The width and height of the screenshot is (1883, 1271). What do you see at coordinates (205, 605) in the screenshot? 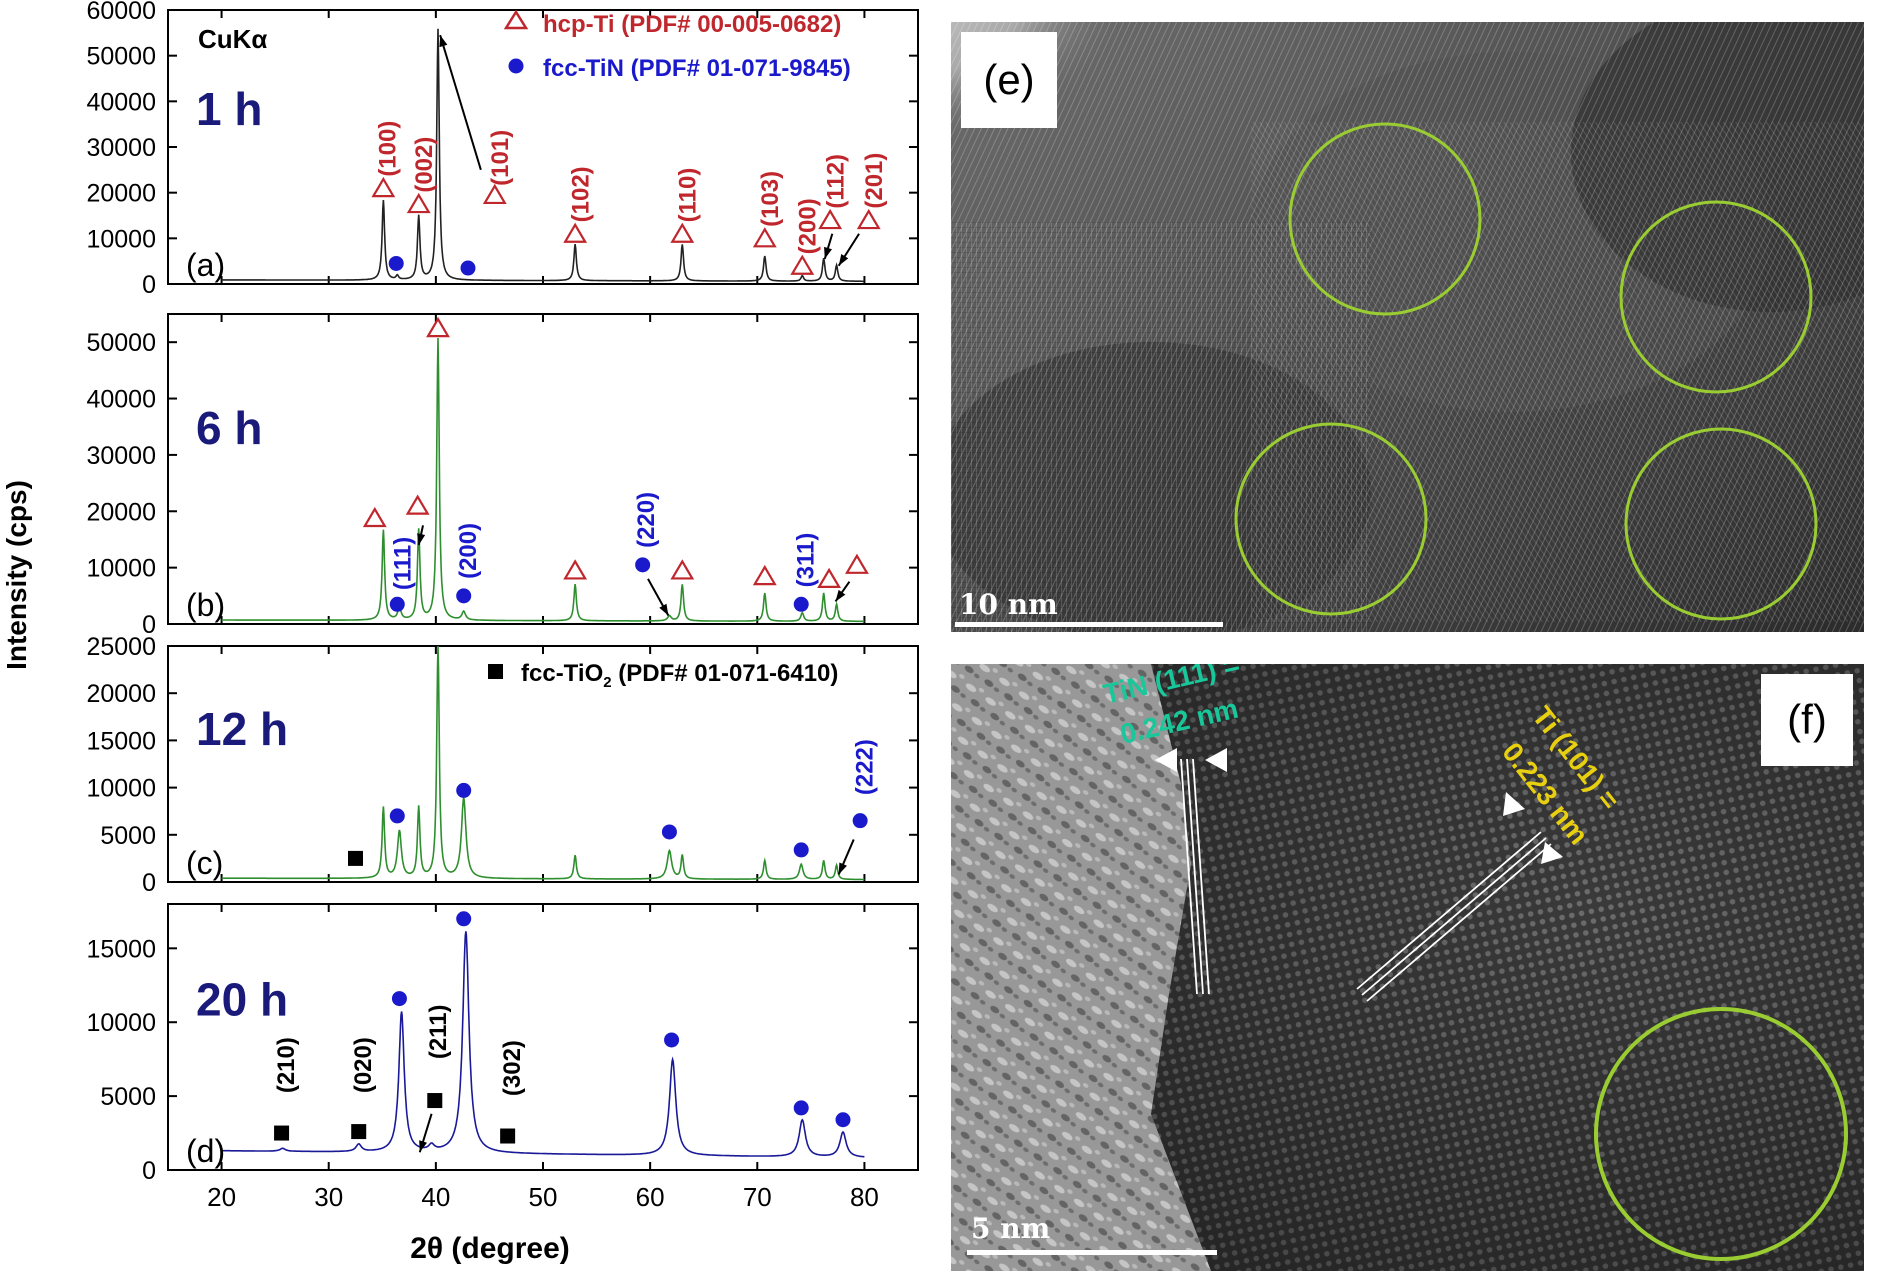
I see `panel-letter: (b)` at bounding box center [205, 605].